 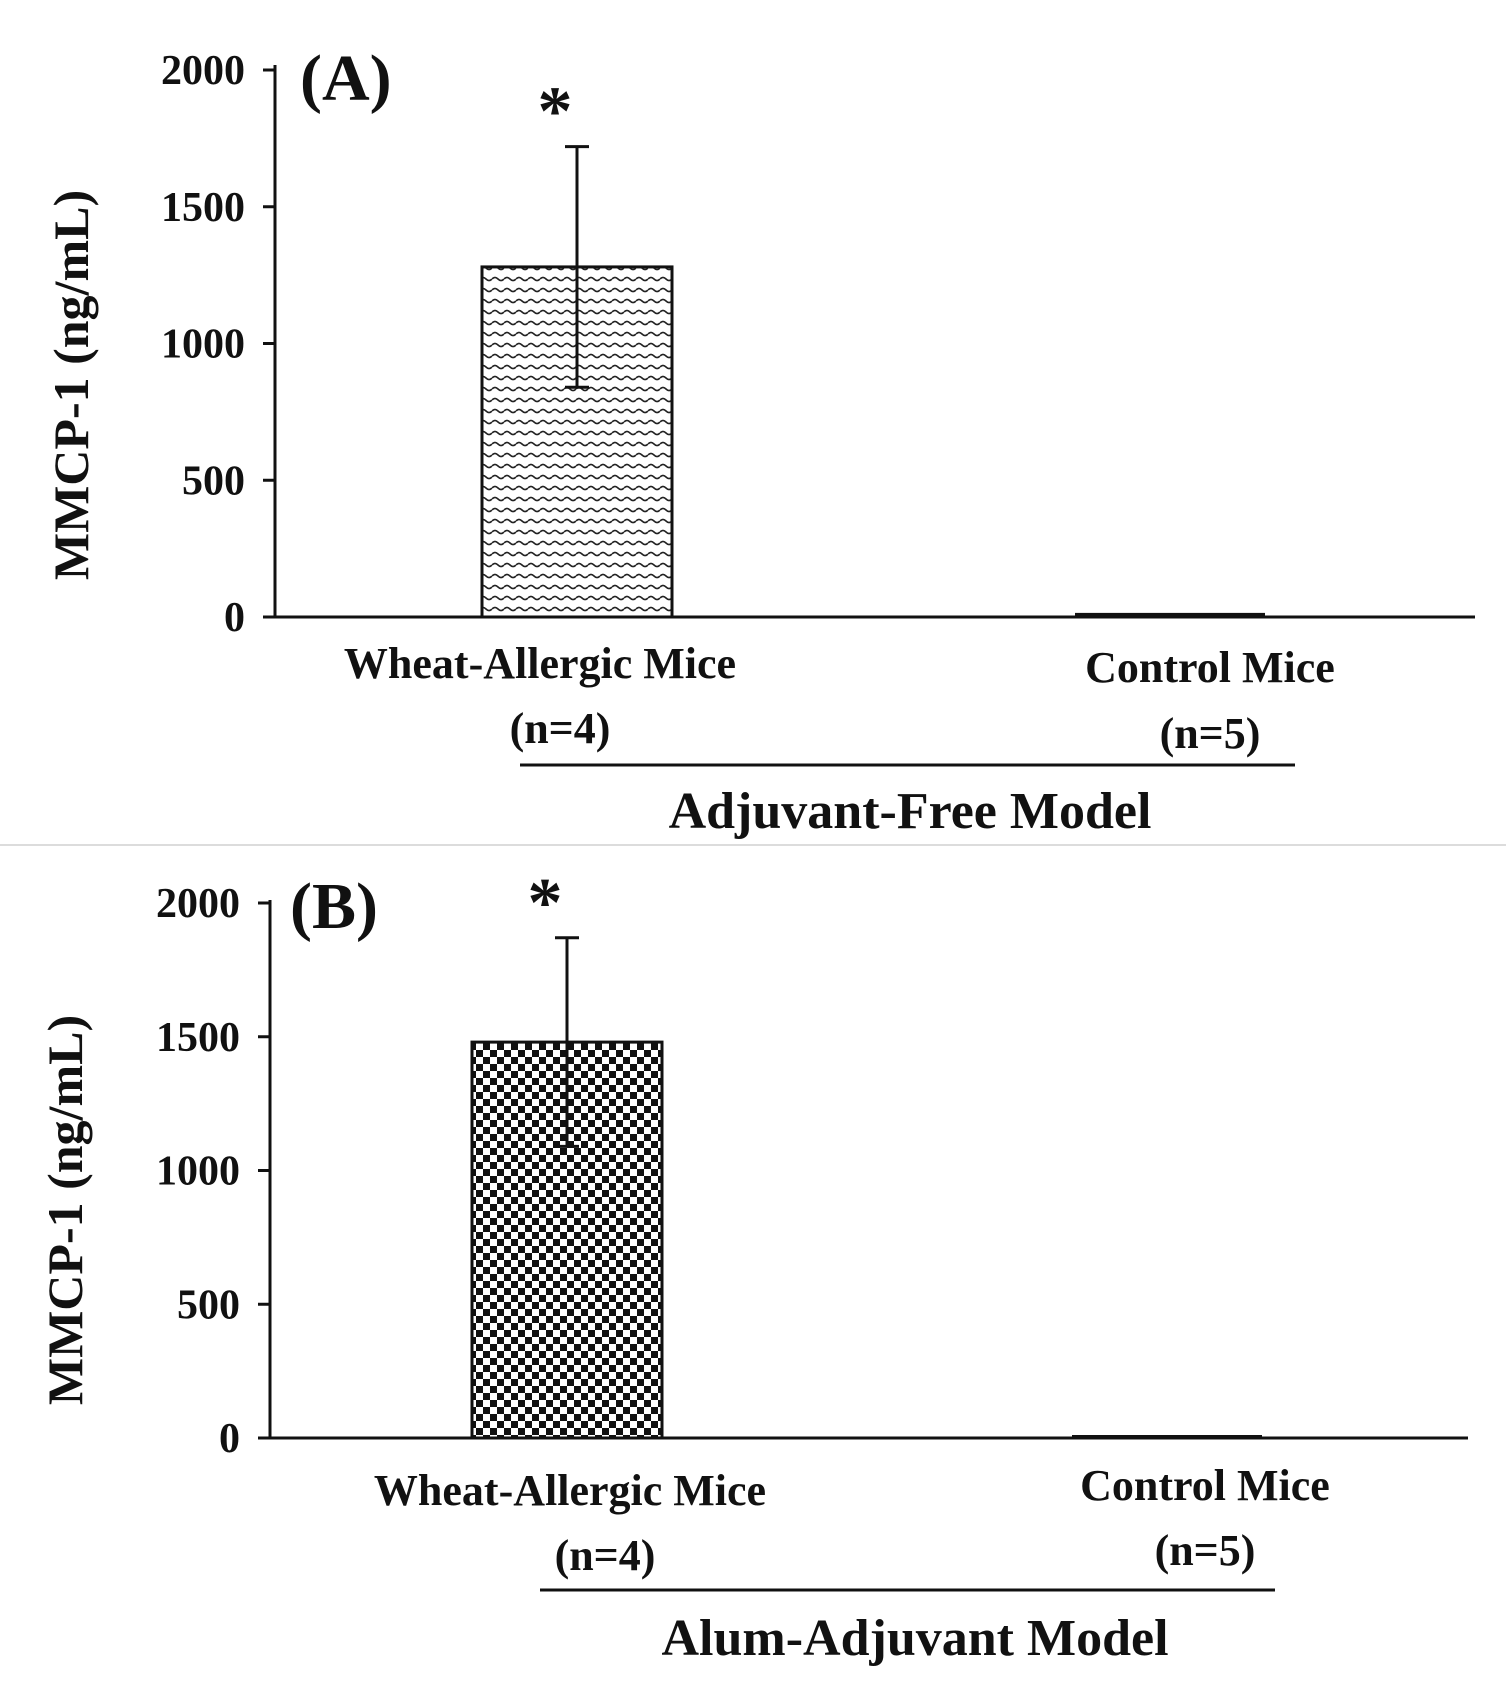 I want to click on group-label: Adjuvant-Free Model, so click(x=910, y=811).